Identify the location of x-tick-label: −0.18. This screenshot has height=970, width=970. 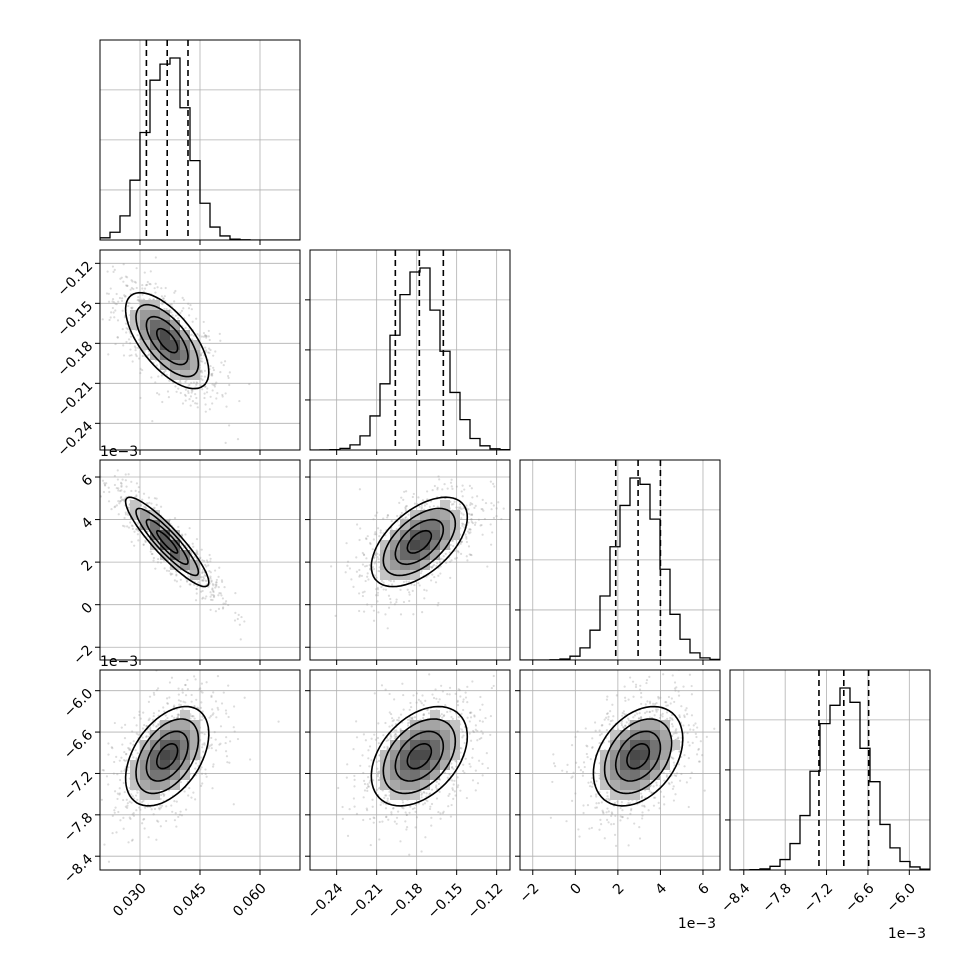
(406, 901).